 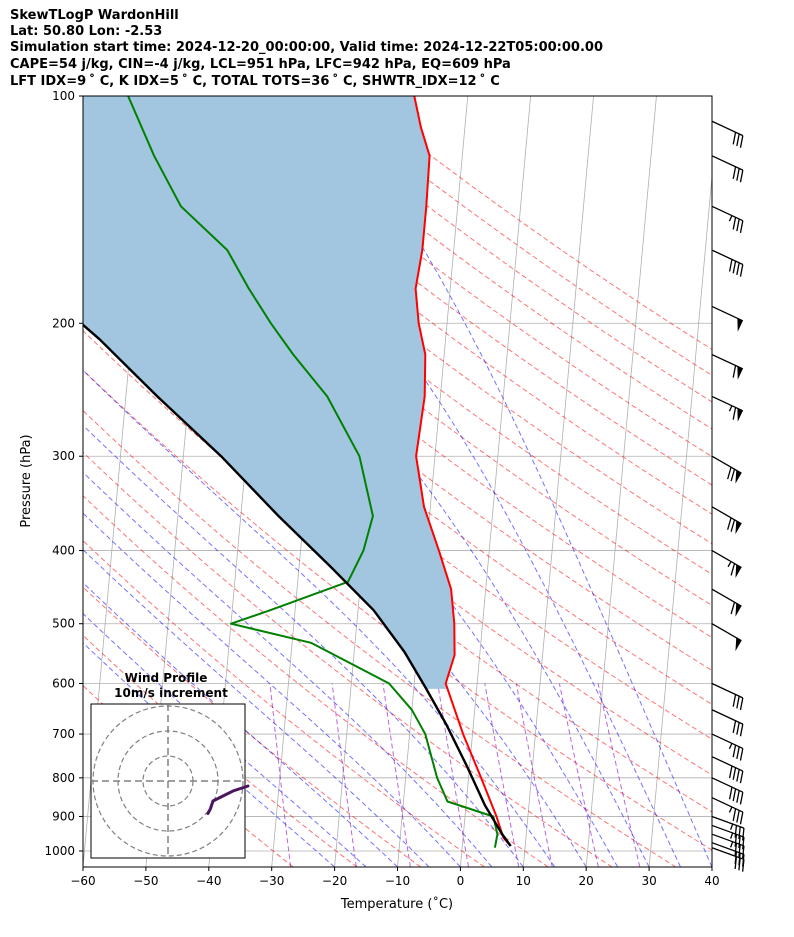 What do you see at coordinates (461, 881) in the screenshot?
I see `x-tick-label: 0` at bounding box center [461, 881].